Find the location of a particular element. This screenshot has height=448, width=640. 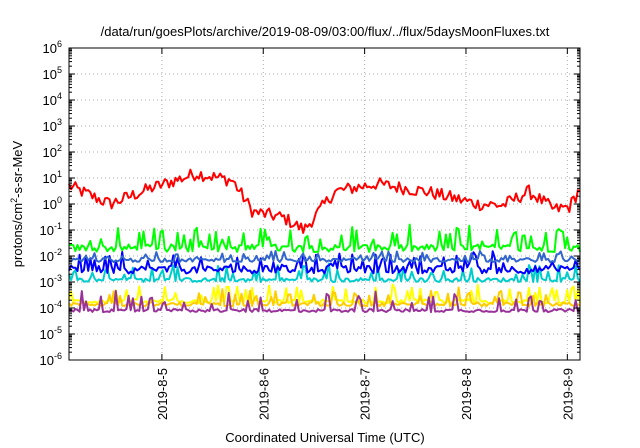

y-tick-label: 10⁻³ is located at coordinates (51, 281).